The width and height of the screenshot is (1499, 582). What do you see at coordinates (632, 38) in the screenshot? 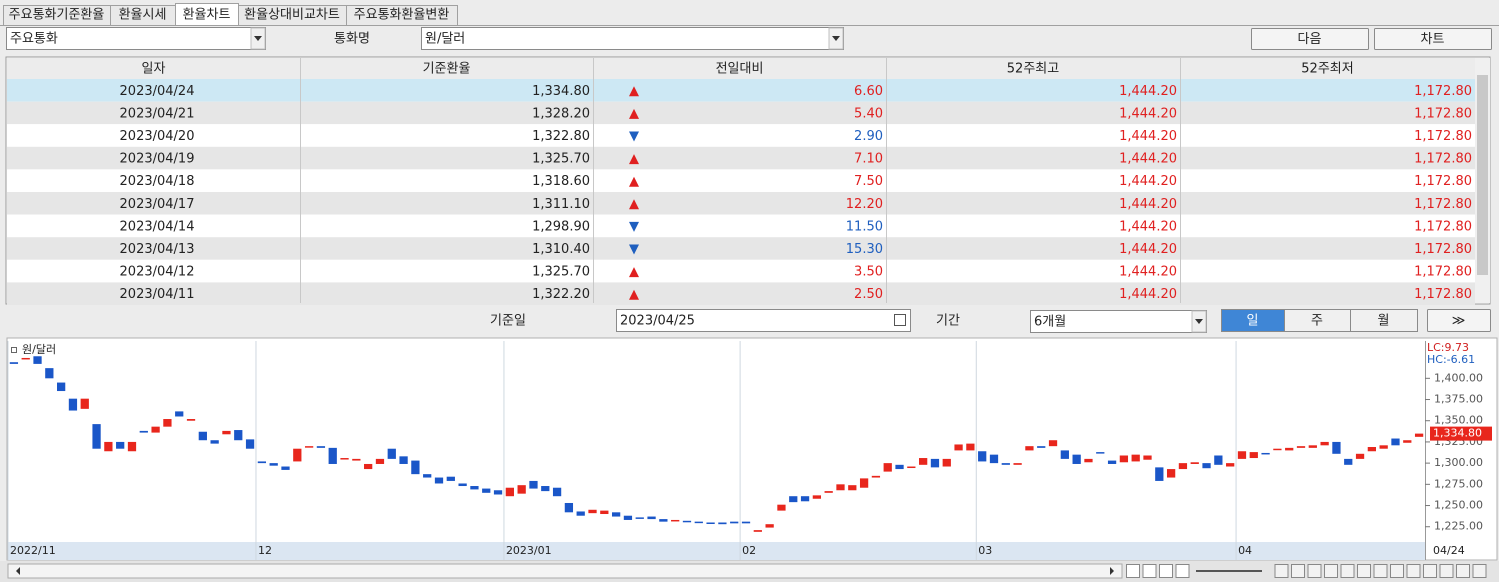
I see `currency-select` at bounding box center [632, 38].